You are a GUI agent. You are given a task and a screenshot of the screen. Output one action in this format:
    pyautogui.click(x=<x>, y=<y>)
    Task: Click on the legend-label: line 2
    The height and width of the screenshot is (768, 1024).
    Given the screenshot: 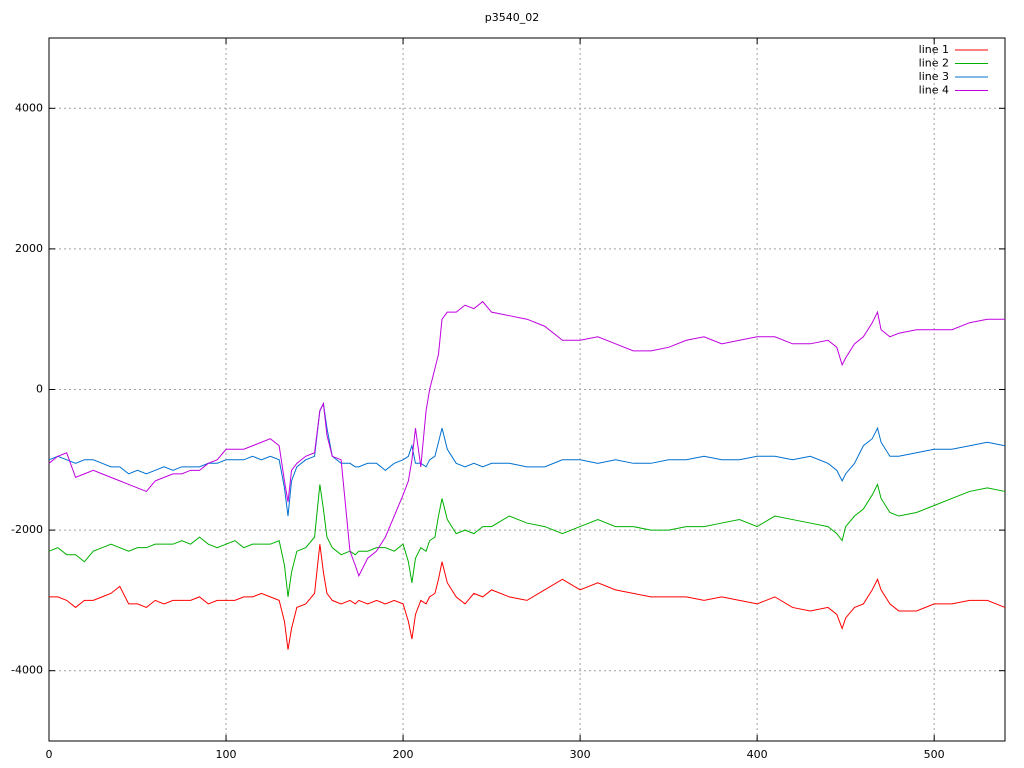 What is the action you would take?
    pyautogui.click(x=934, y=63)
    